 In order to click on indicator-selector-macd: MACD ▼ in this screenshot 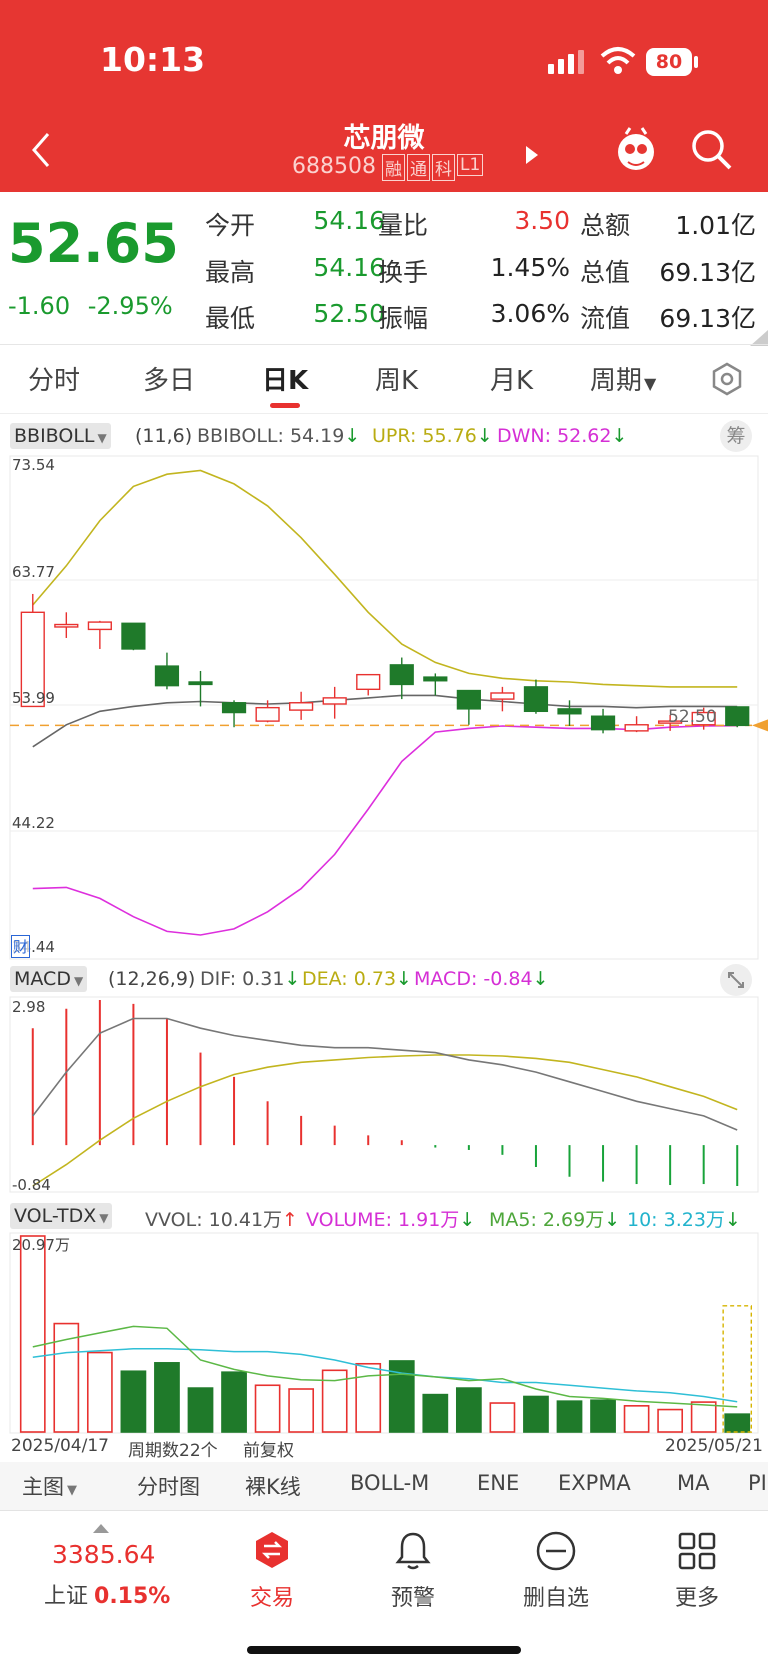, I will do `click(49, 979)`.